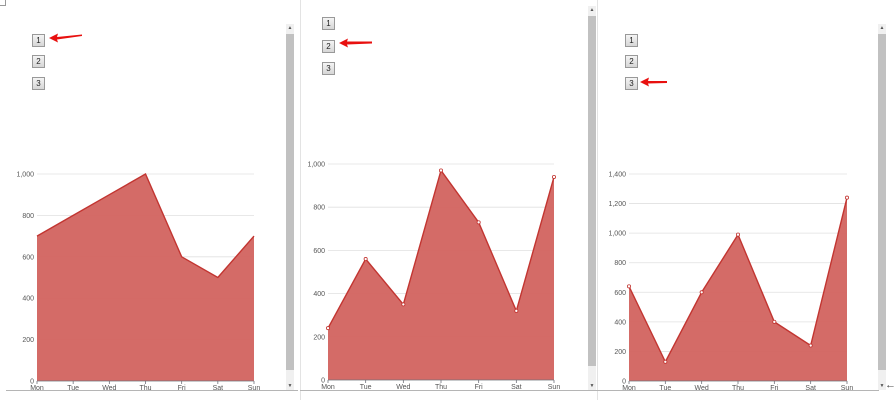 The image size is (895, 400). I want to click on scrollbar-3: ▲ ▼, so click(882, 207).